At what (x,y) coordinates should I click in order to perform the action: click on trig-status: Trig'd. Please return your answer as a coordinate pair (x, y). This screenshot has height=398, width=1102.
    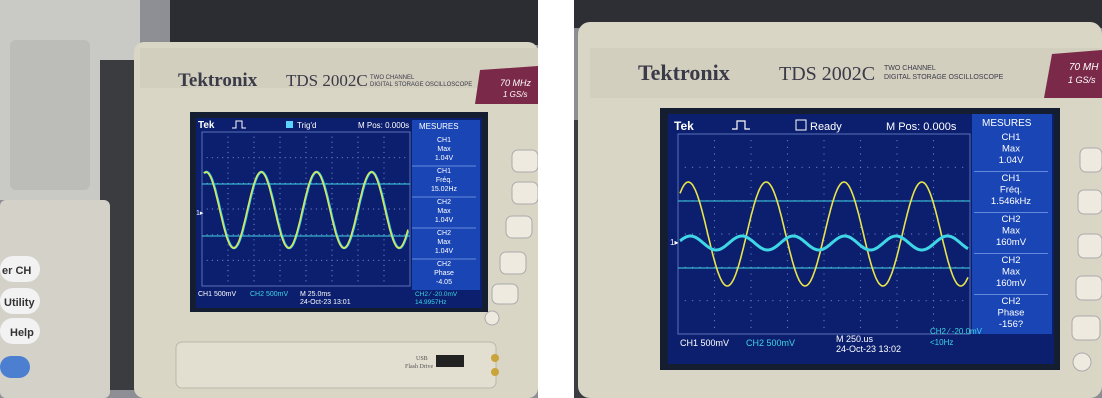
    Looking at the image, I should click on (306, 125).